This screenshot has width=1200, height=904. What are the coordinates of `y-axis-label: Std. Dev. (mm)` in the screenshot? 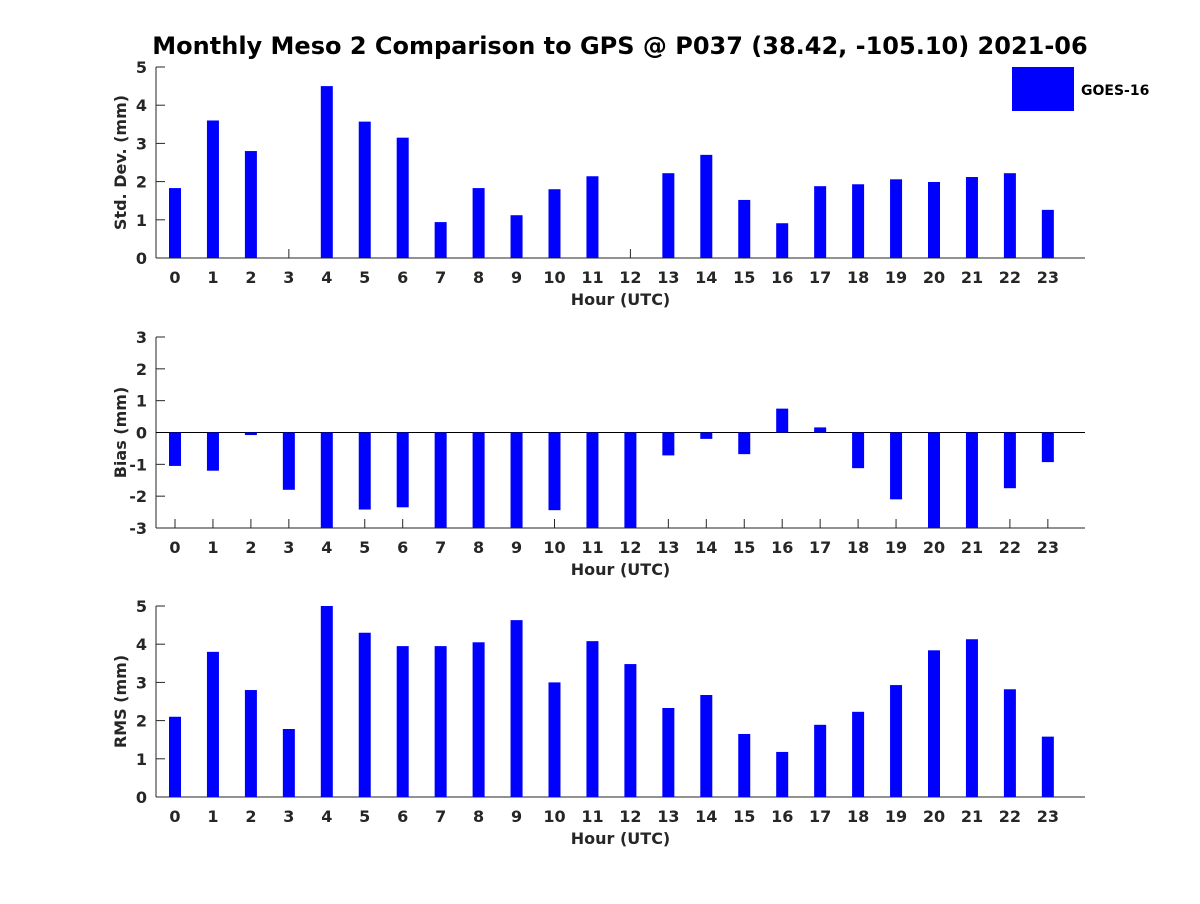 It's located at (120, 162).